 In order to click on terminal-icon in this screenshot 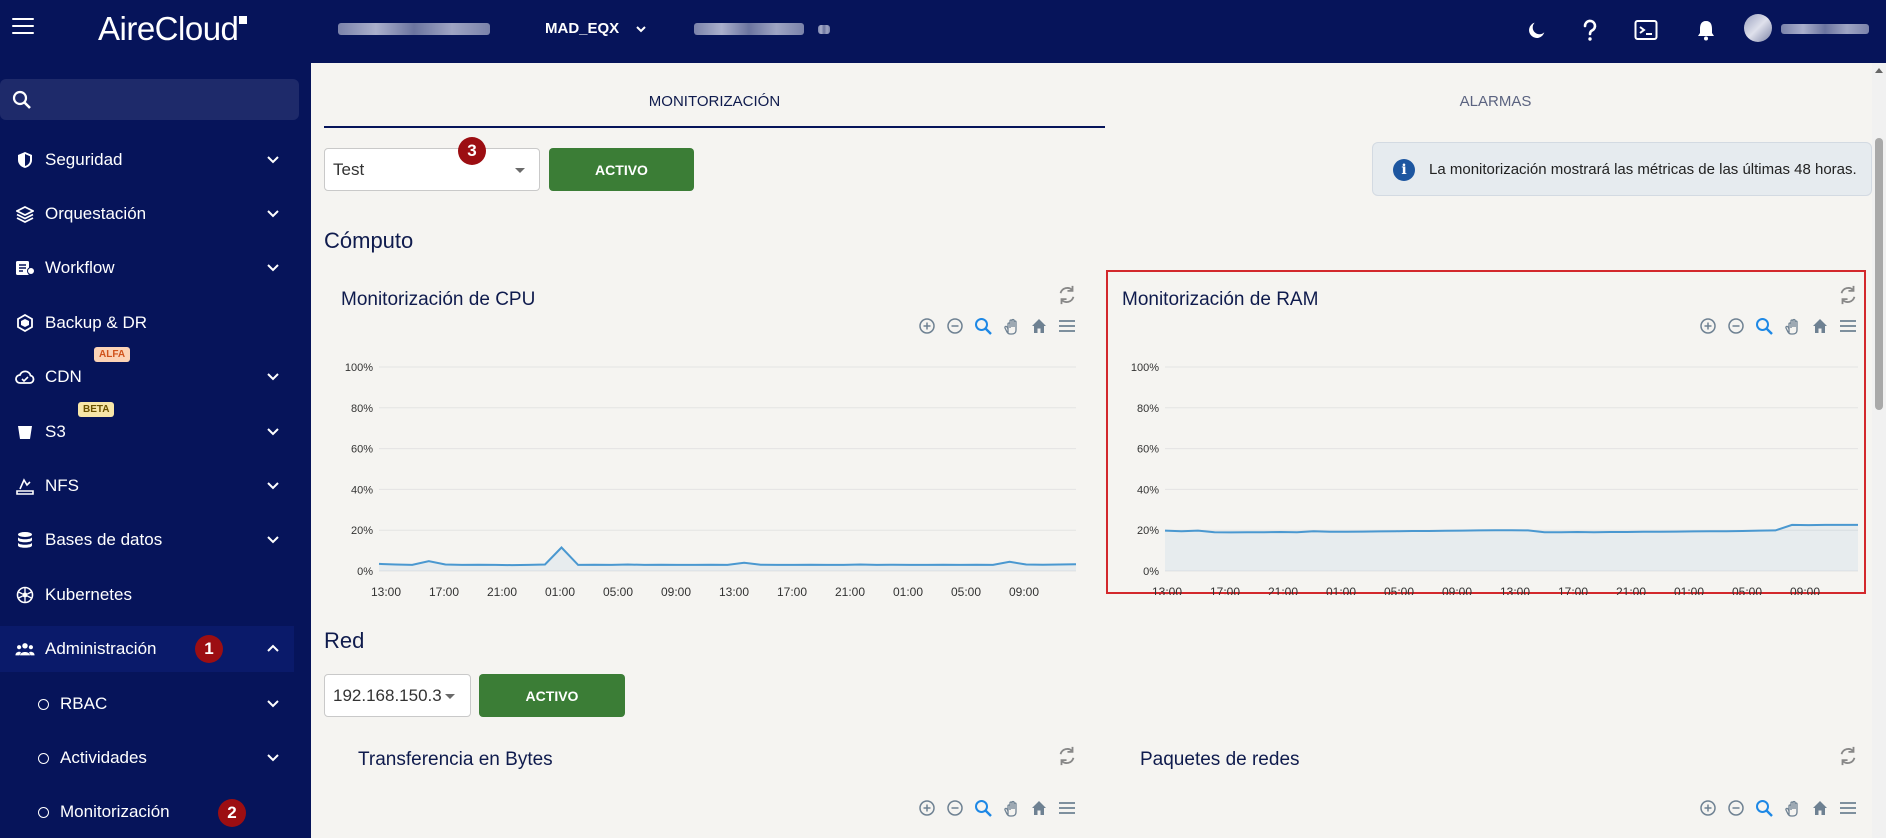, I will do `click(1646, 30)`.